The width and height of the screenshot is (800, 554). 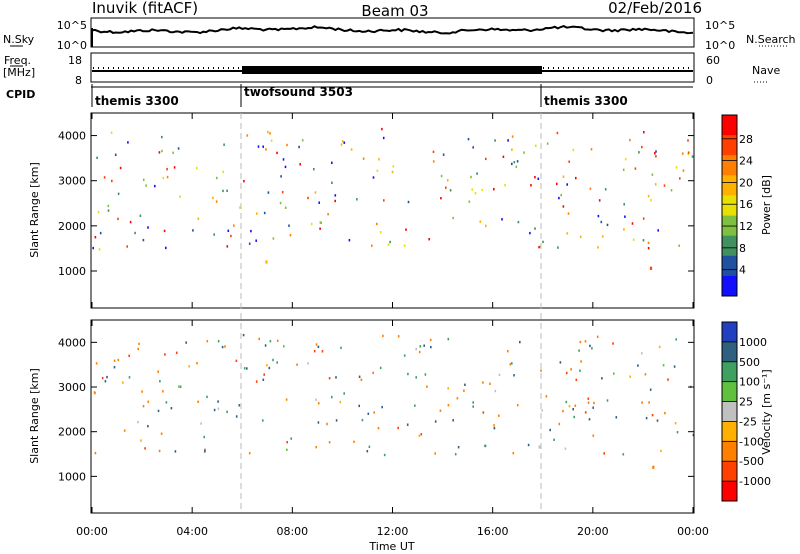 I want to click on velocity-ylabel: Slant Range [km], so click(x=34, y=416).